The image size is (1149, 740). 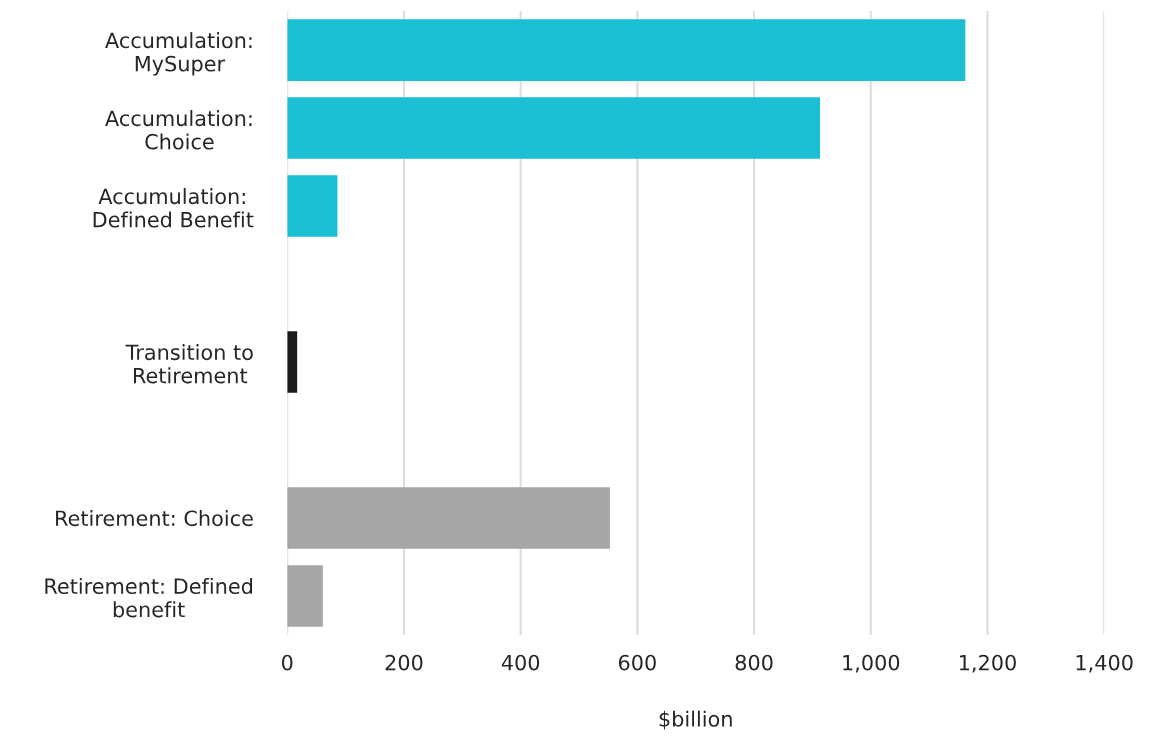 I want to click on y-tick-label: Accumulation: Choice, so click(x=178, y=130).